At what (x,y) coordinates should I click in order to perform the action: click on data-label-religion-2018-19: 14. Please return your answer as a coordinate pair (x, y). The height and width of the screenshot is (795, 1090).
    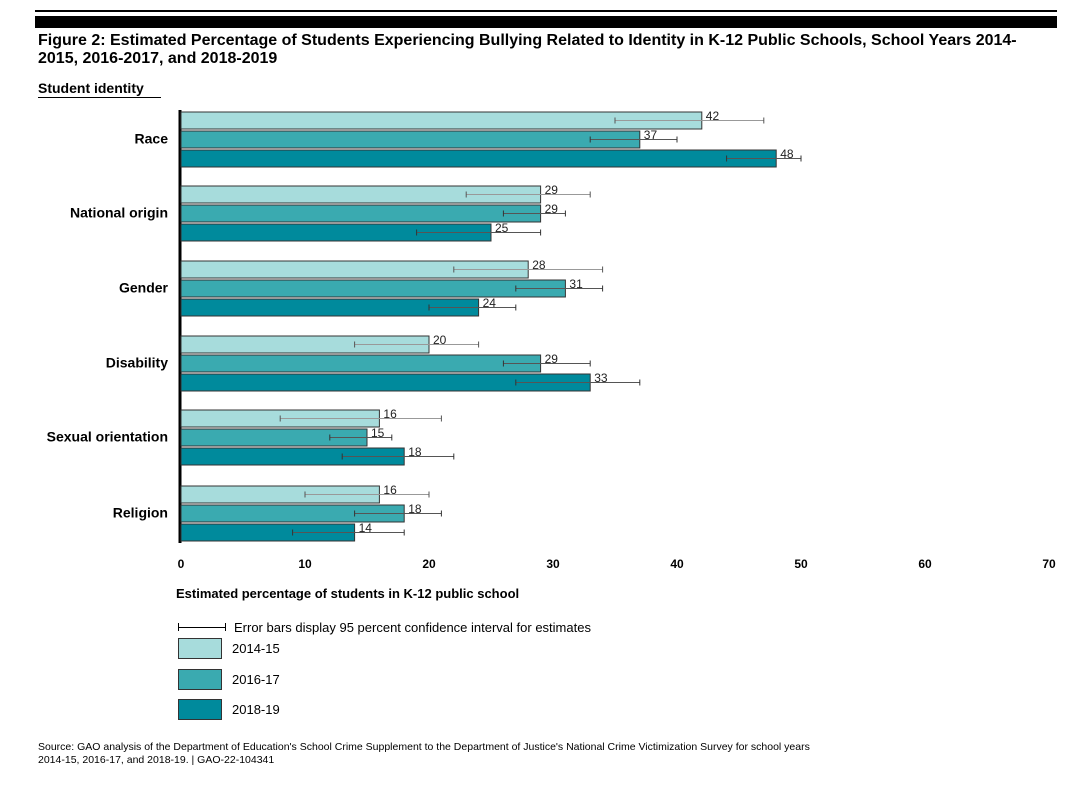
    Looking at the image, I should click on (366, 528).